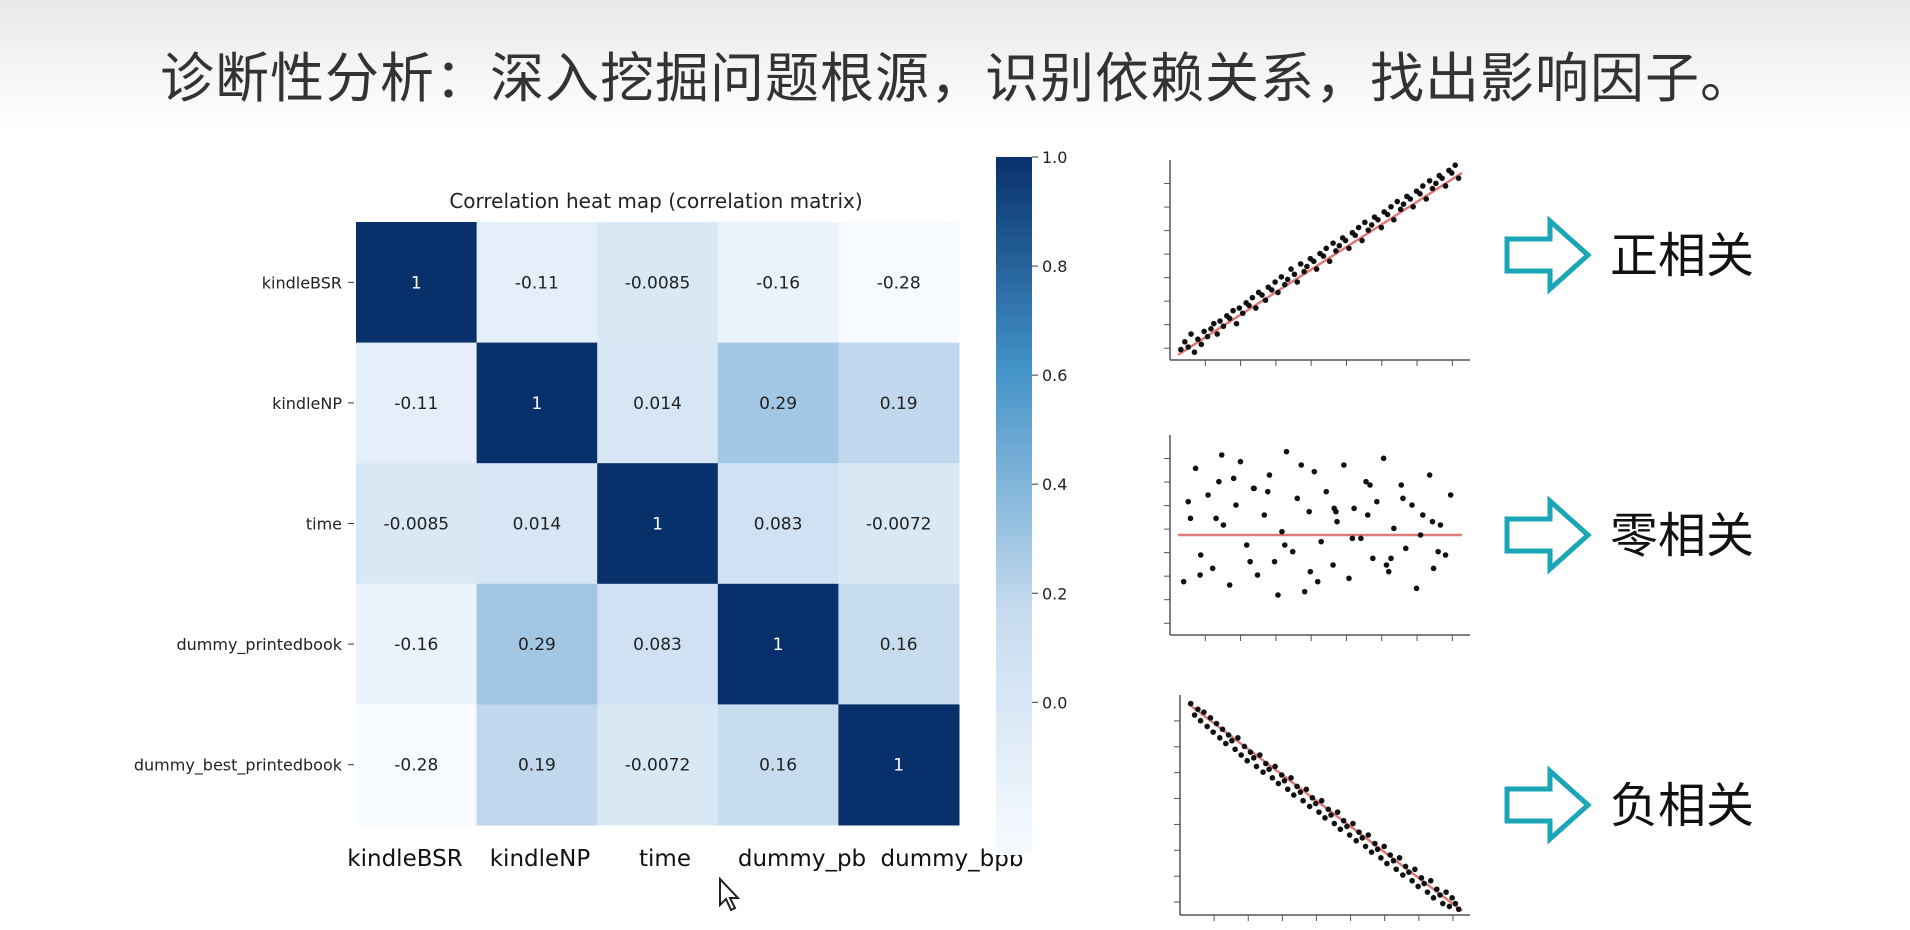  I want to click on mouse-cursor-icon, so click(730, 894).